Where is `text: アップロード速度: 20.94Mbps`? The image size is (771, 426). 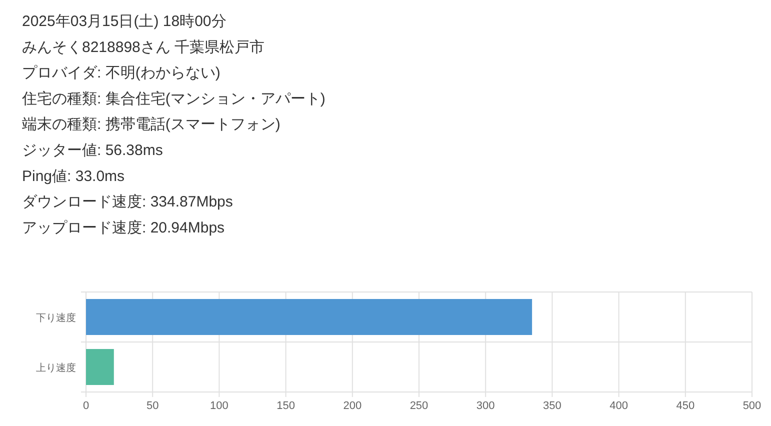 text: アップロード速度: 20.94Mbps is located at coordinates (123, 227).